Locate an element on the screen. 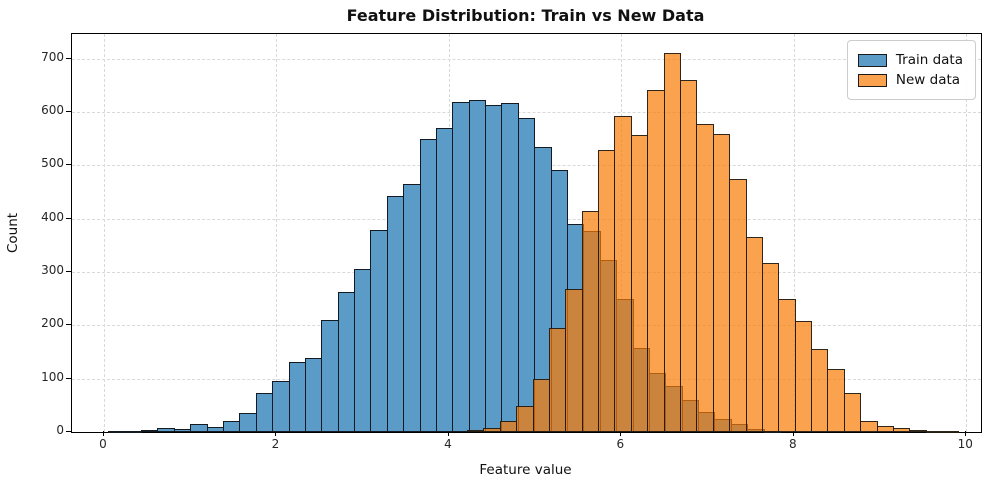 Image resolution: width=989 pixels, height=490 pixels. legend: Train data New data is located at coordinates (911, 70).